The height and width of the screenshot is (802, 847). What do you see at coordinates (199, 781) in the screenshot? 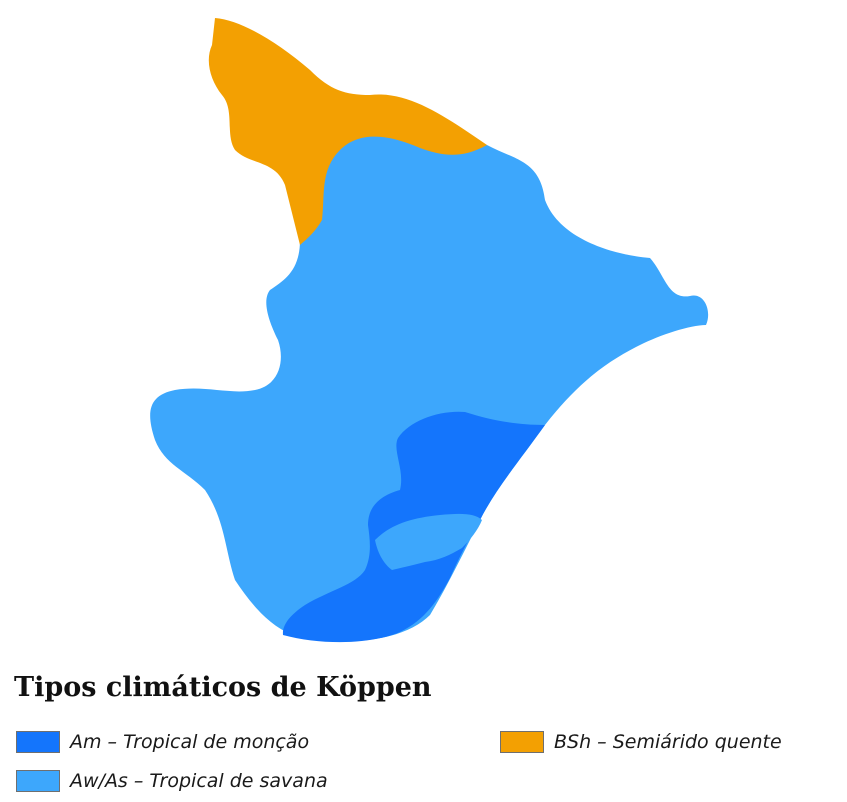
I see `legend-label-aw-as: Aw/As – Tropical de savana` at bounding box center [199, 781].